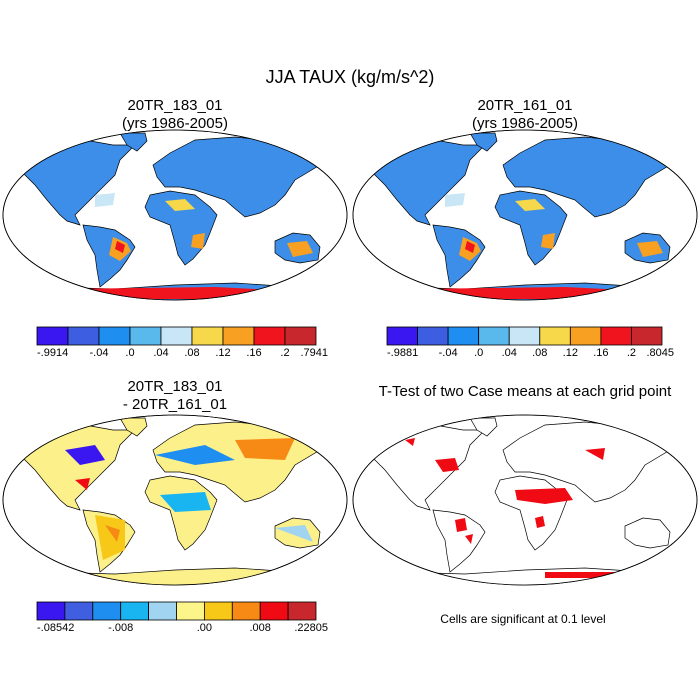 This screenshot has width=700, height=700. I want to click on colorbar-label: .008, so click(259, 628).